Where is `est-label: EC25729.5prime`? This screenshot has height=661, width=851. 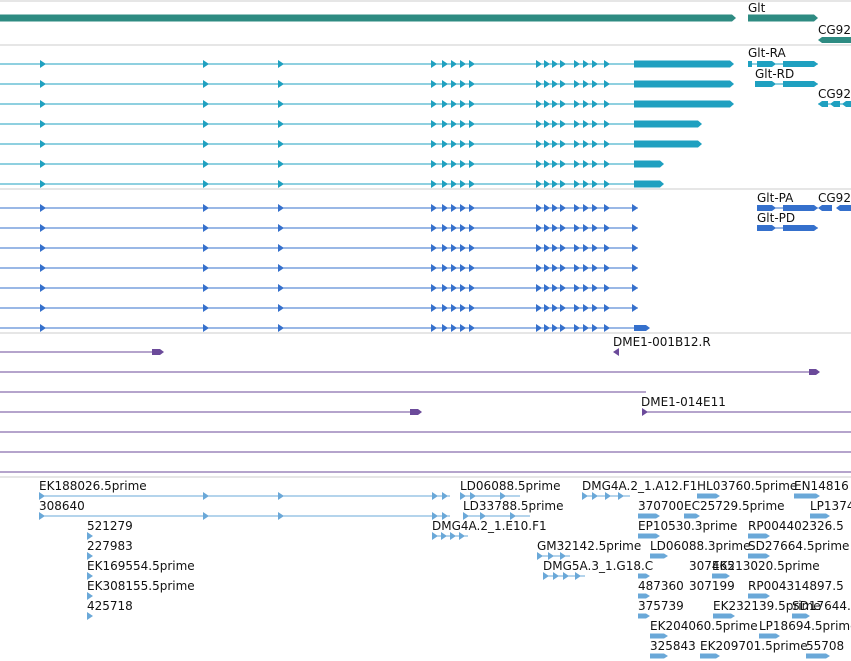 est-label: EC25729.5prime is located at coordinates (734, 506).